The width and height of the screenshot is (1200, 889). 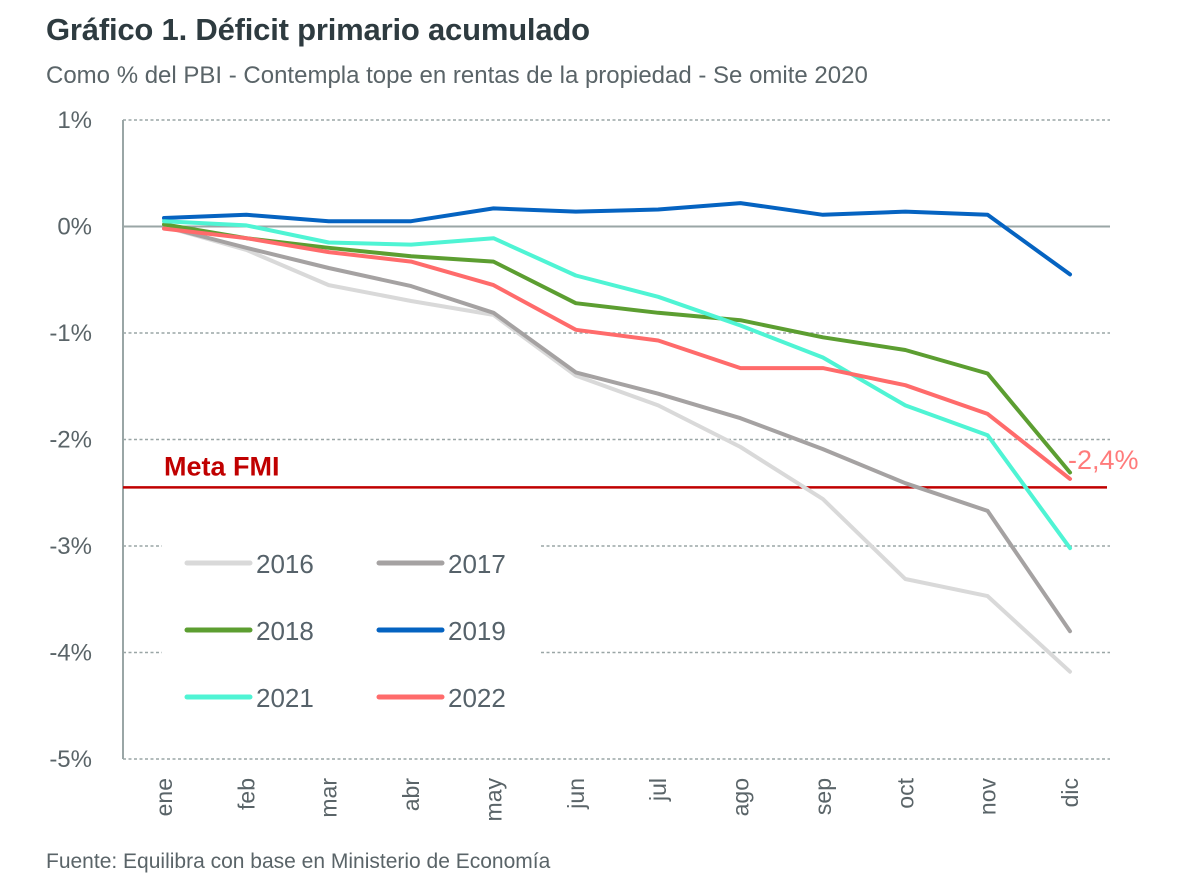 I want to click on legend-label: 2022, so click(x=477, y=698).